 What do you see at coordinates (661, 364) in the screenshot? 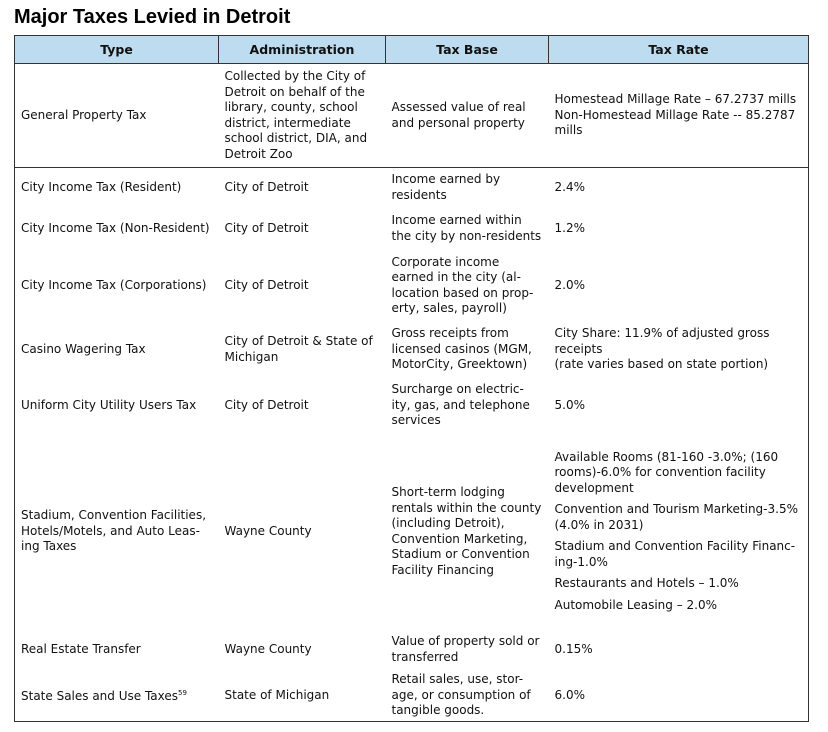
I see `cell-line: (rate varies based on state portion)` at bounding box center [661, 364].